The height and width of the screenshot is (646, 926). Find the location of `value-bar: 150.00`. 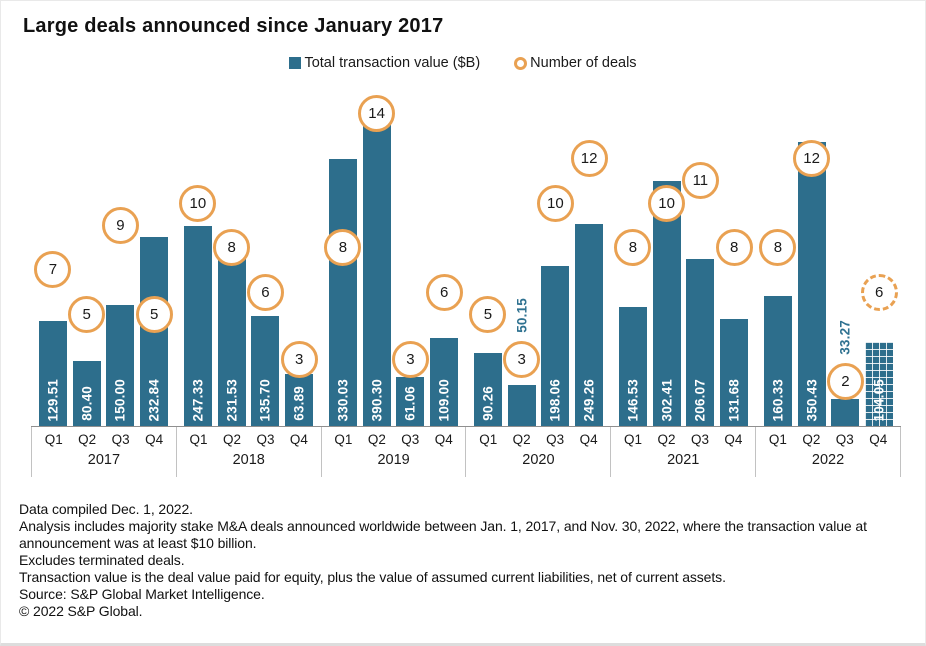

value-bar: 150.00 is located at coordinates (120, 365).